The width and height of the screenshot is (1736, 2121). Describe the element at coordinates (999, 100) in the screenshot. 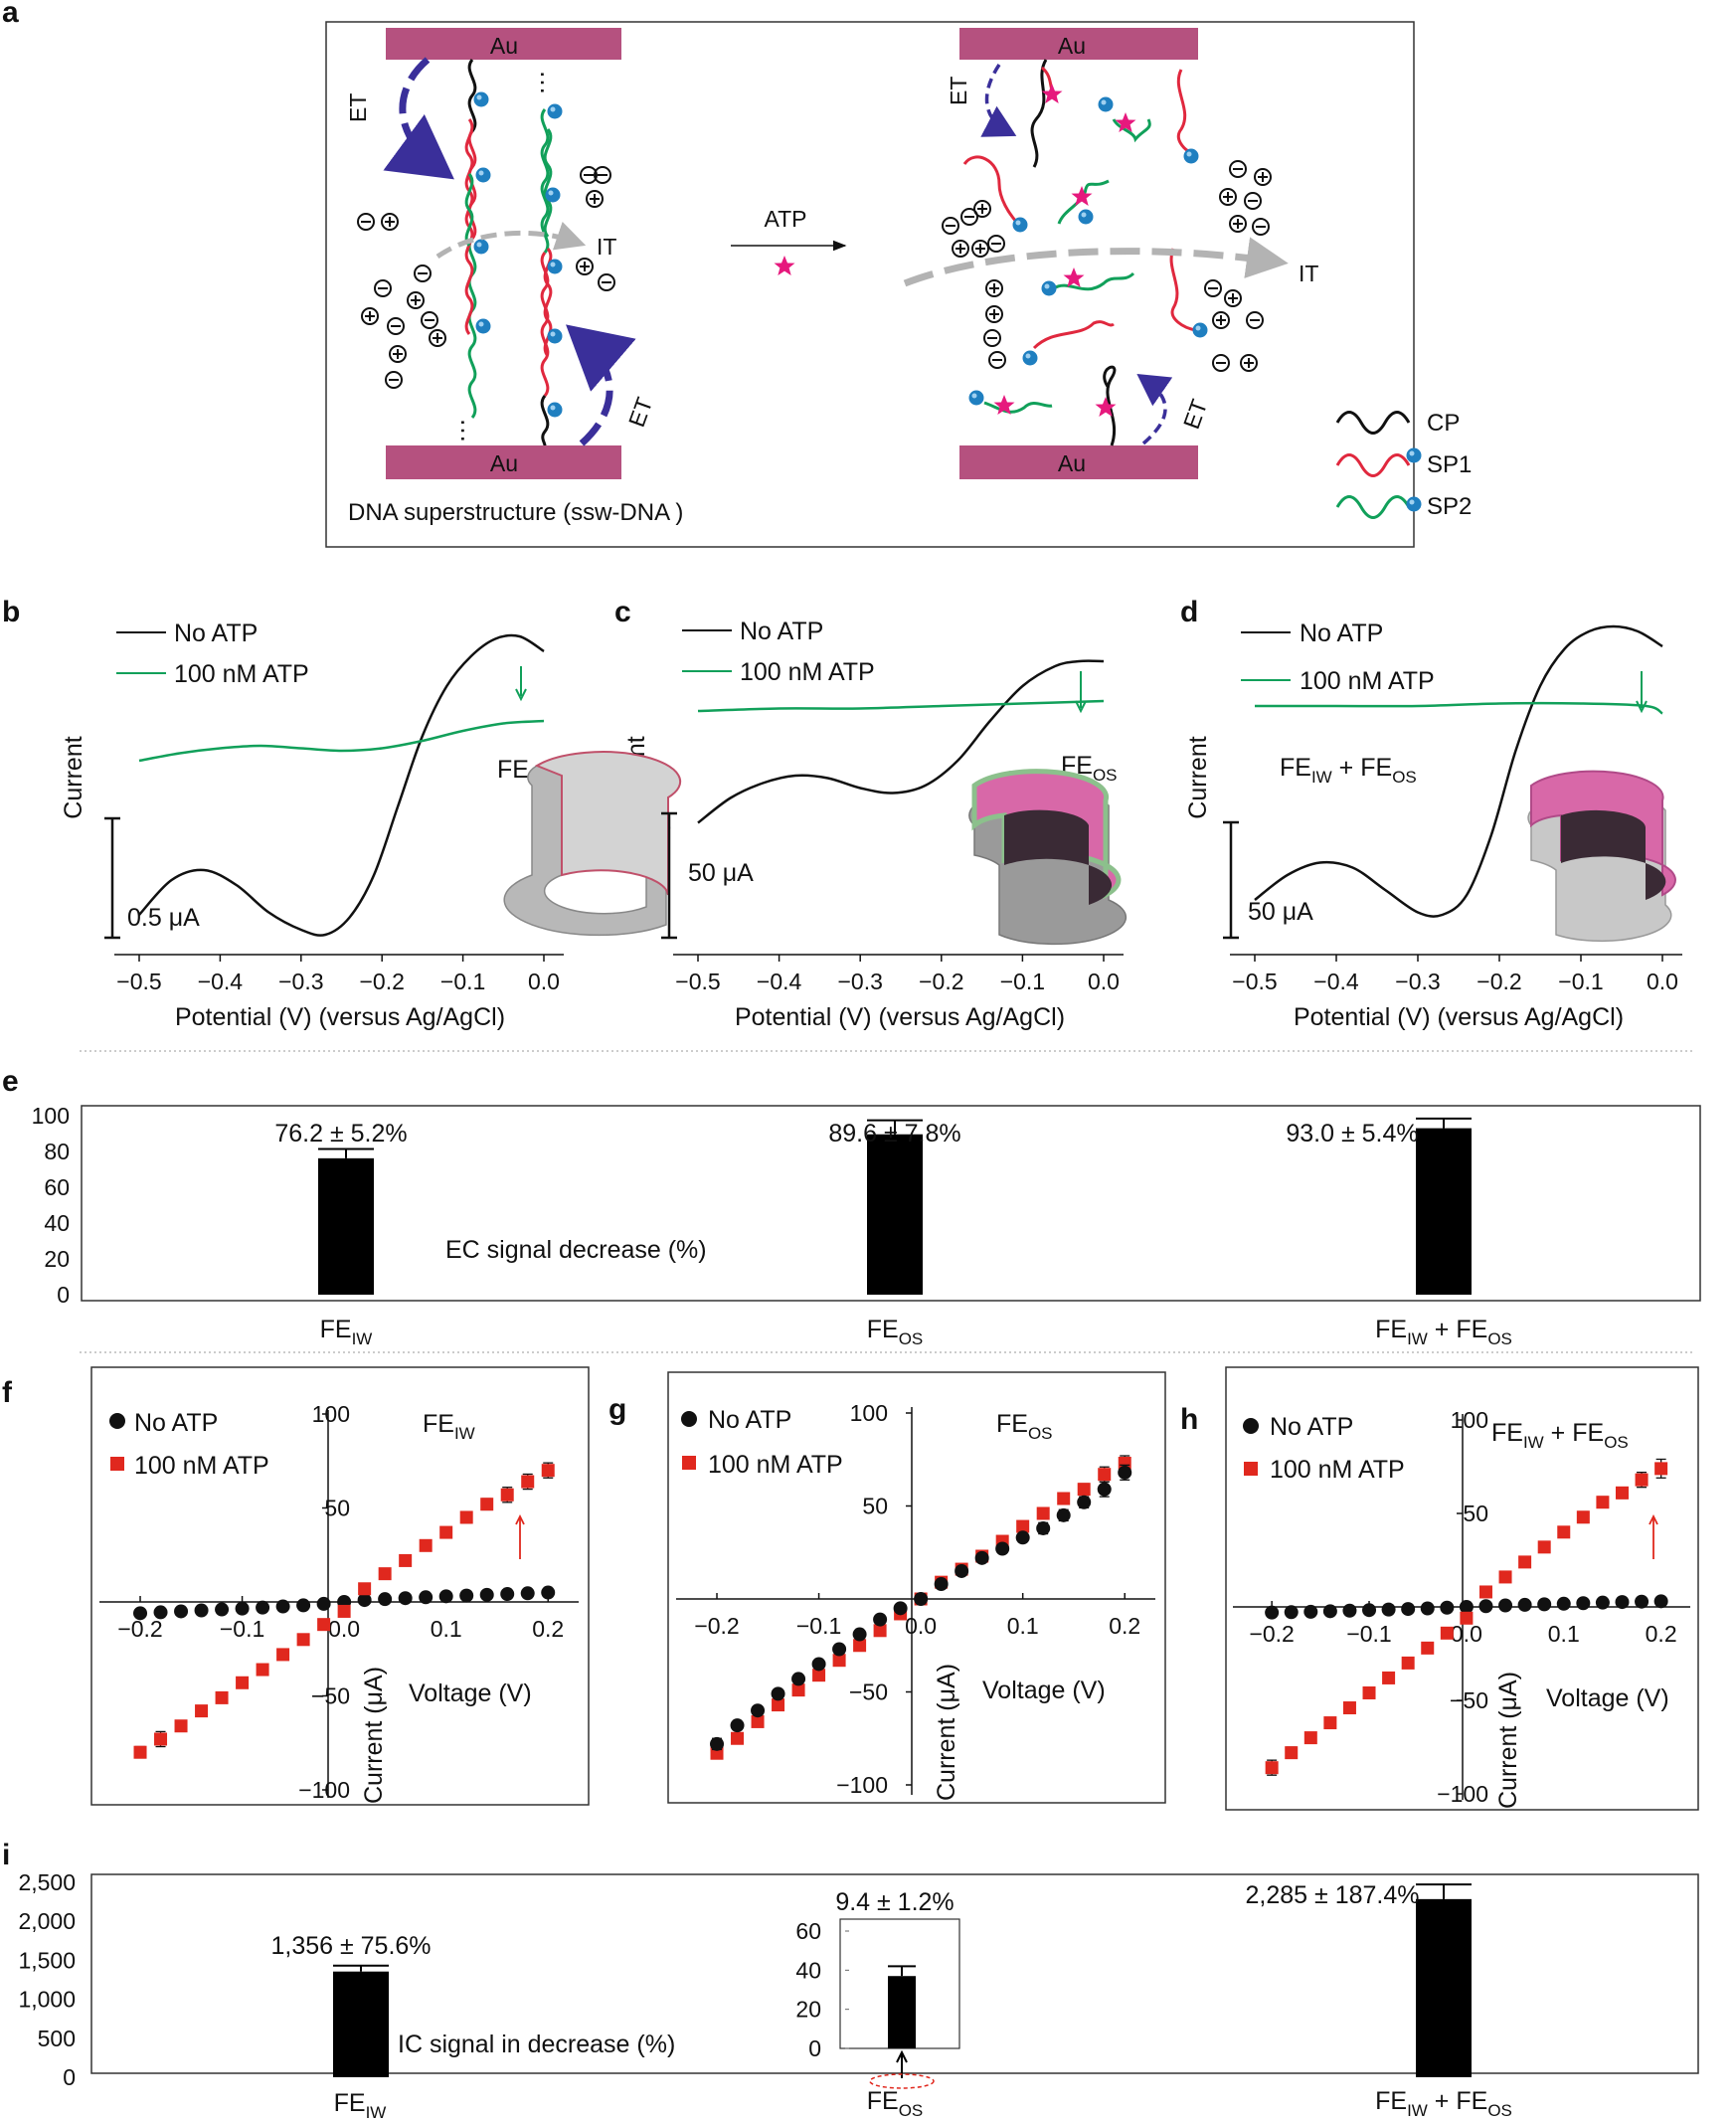

I see `et-arrow-right-top` at that location.